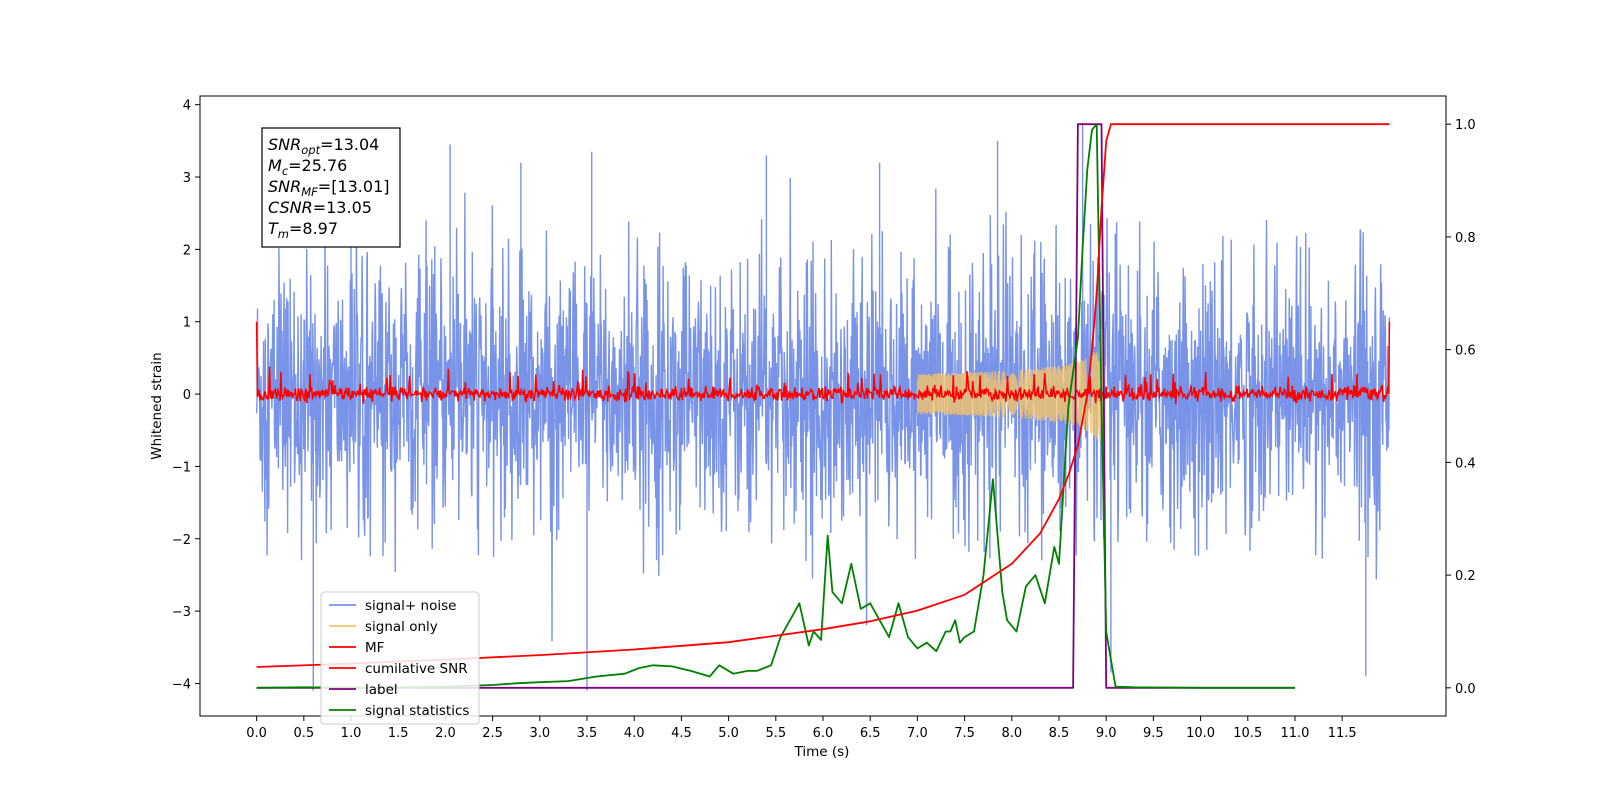  Describe the element at coordinates (187, 395) in the screenshot. I see `y-tick-label: 0` at that location.